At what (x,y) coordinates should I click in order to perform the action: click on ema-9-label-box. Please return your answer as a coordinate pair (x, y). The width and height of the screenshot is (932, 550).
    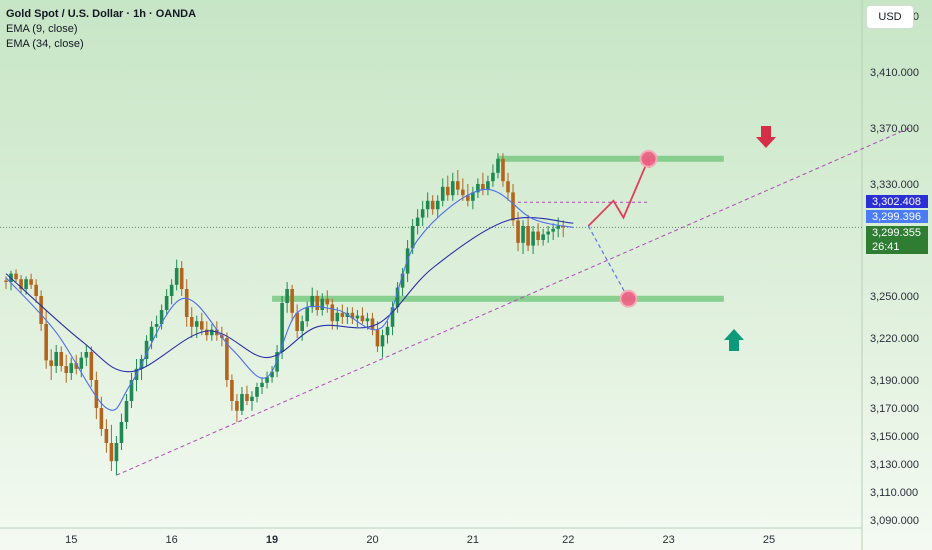
    Looking at the image, I should click on (897, 216).